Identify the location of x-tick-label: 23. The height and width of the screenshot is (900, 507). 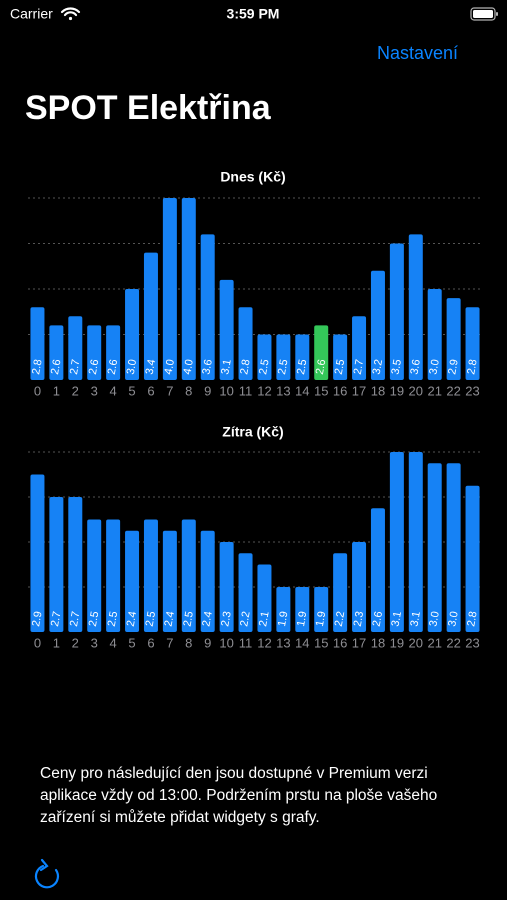
(472, 642).